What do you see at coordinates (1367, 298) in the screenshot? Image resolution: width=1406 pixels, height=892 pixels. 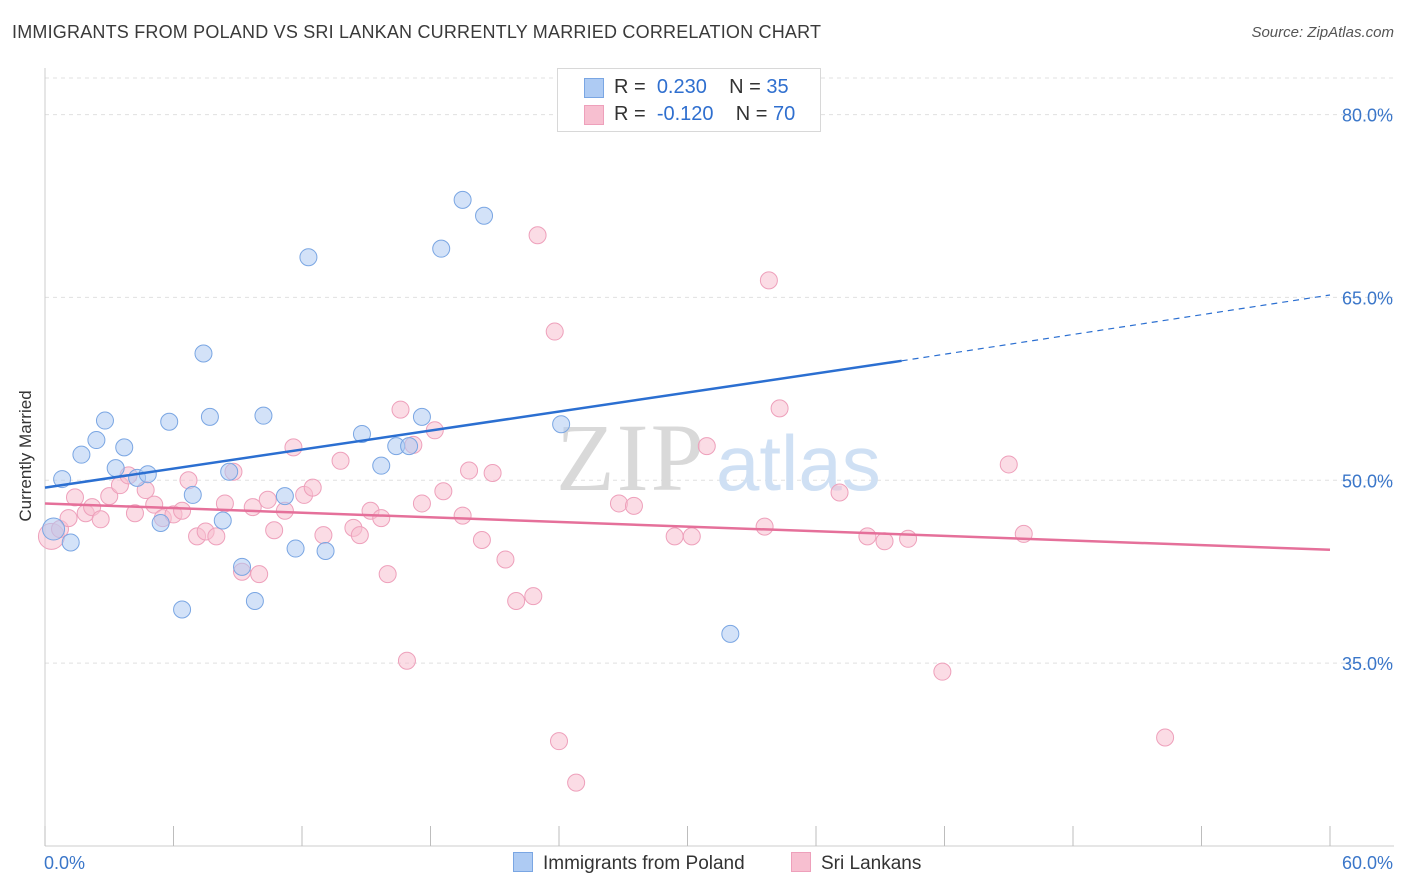 I see `y-tick-label: 65.0%` at bounding box center [1367, 298].